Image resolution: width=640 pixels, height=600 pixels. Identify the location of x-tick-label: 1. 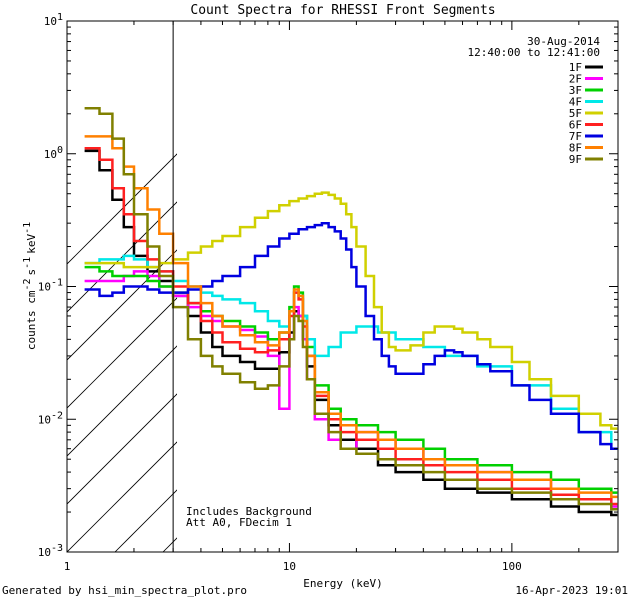
(67, 566).